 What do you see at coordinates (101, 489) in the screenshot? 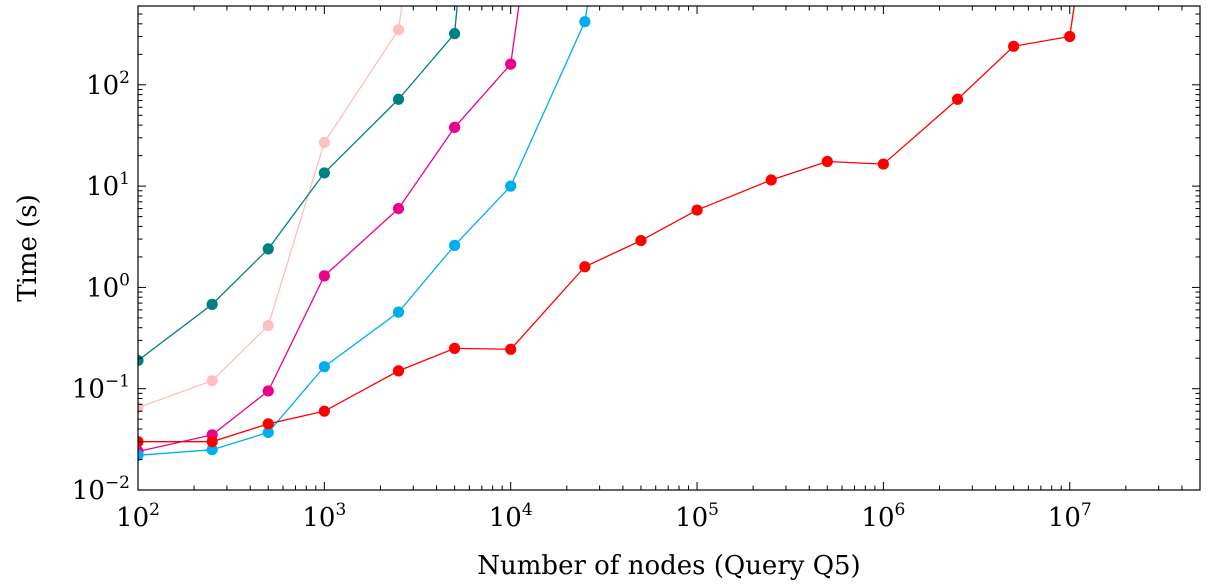
I see `y-tick-label: 10⁻²` at bounding box center [101, 489].